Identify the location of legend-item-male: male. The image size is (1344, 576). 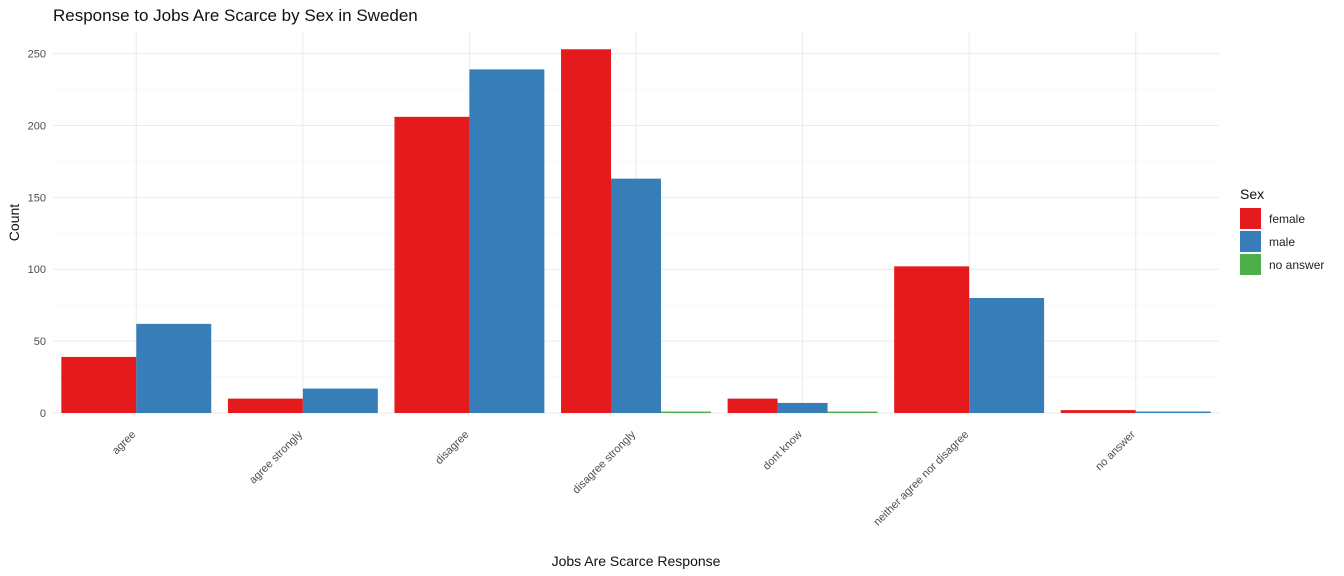
(1282, 241).